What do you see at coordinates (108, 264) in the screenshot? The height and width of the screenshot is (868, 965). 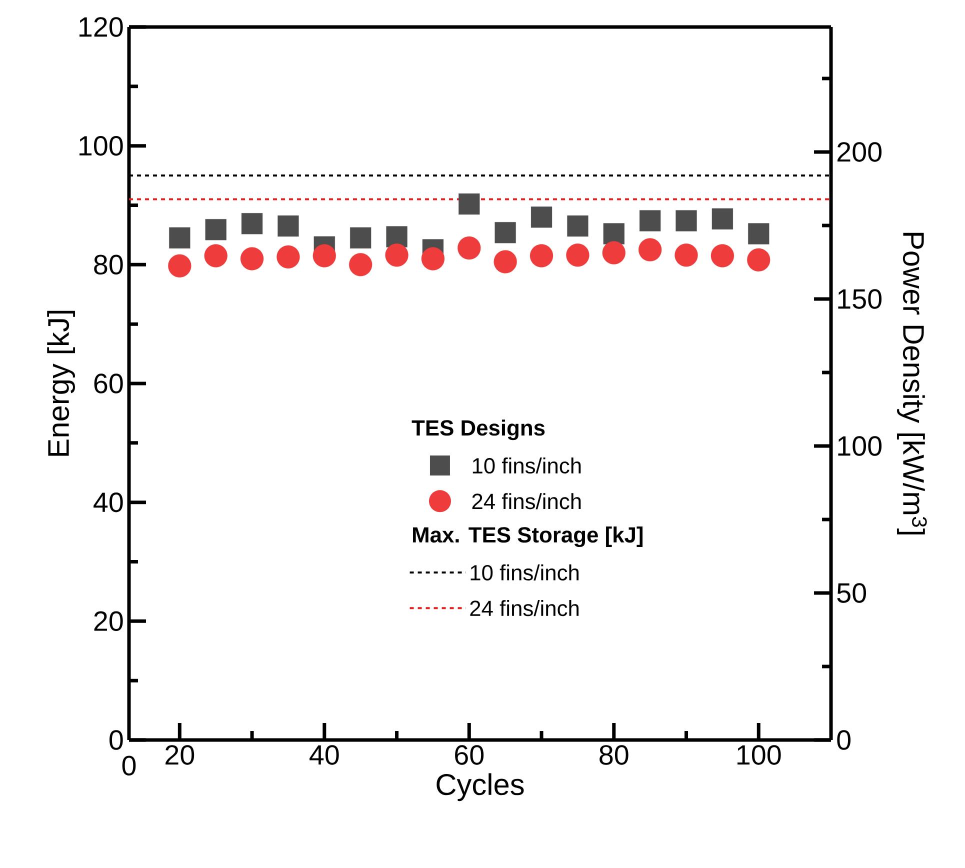 I see `y-tick-label: 80` at bounding box center [108, 264].